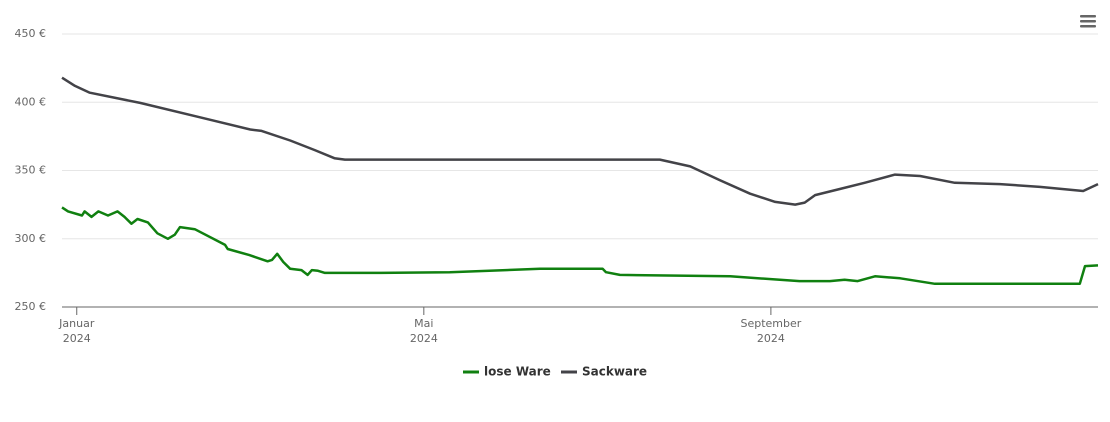  What do you see at coordinates (31, 33) in the screenshot?
I see `y-tick-label: 450 €` at bounding box center [31, 33].